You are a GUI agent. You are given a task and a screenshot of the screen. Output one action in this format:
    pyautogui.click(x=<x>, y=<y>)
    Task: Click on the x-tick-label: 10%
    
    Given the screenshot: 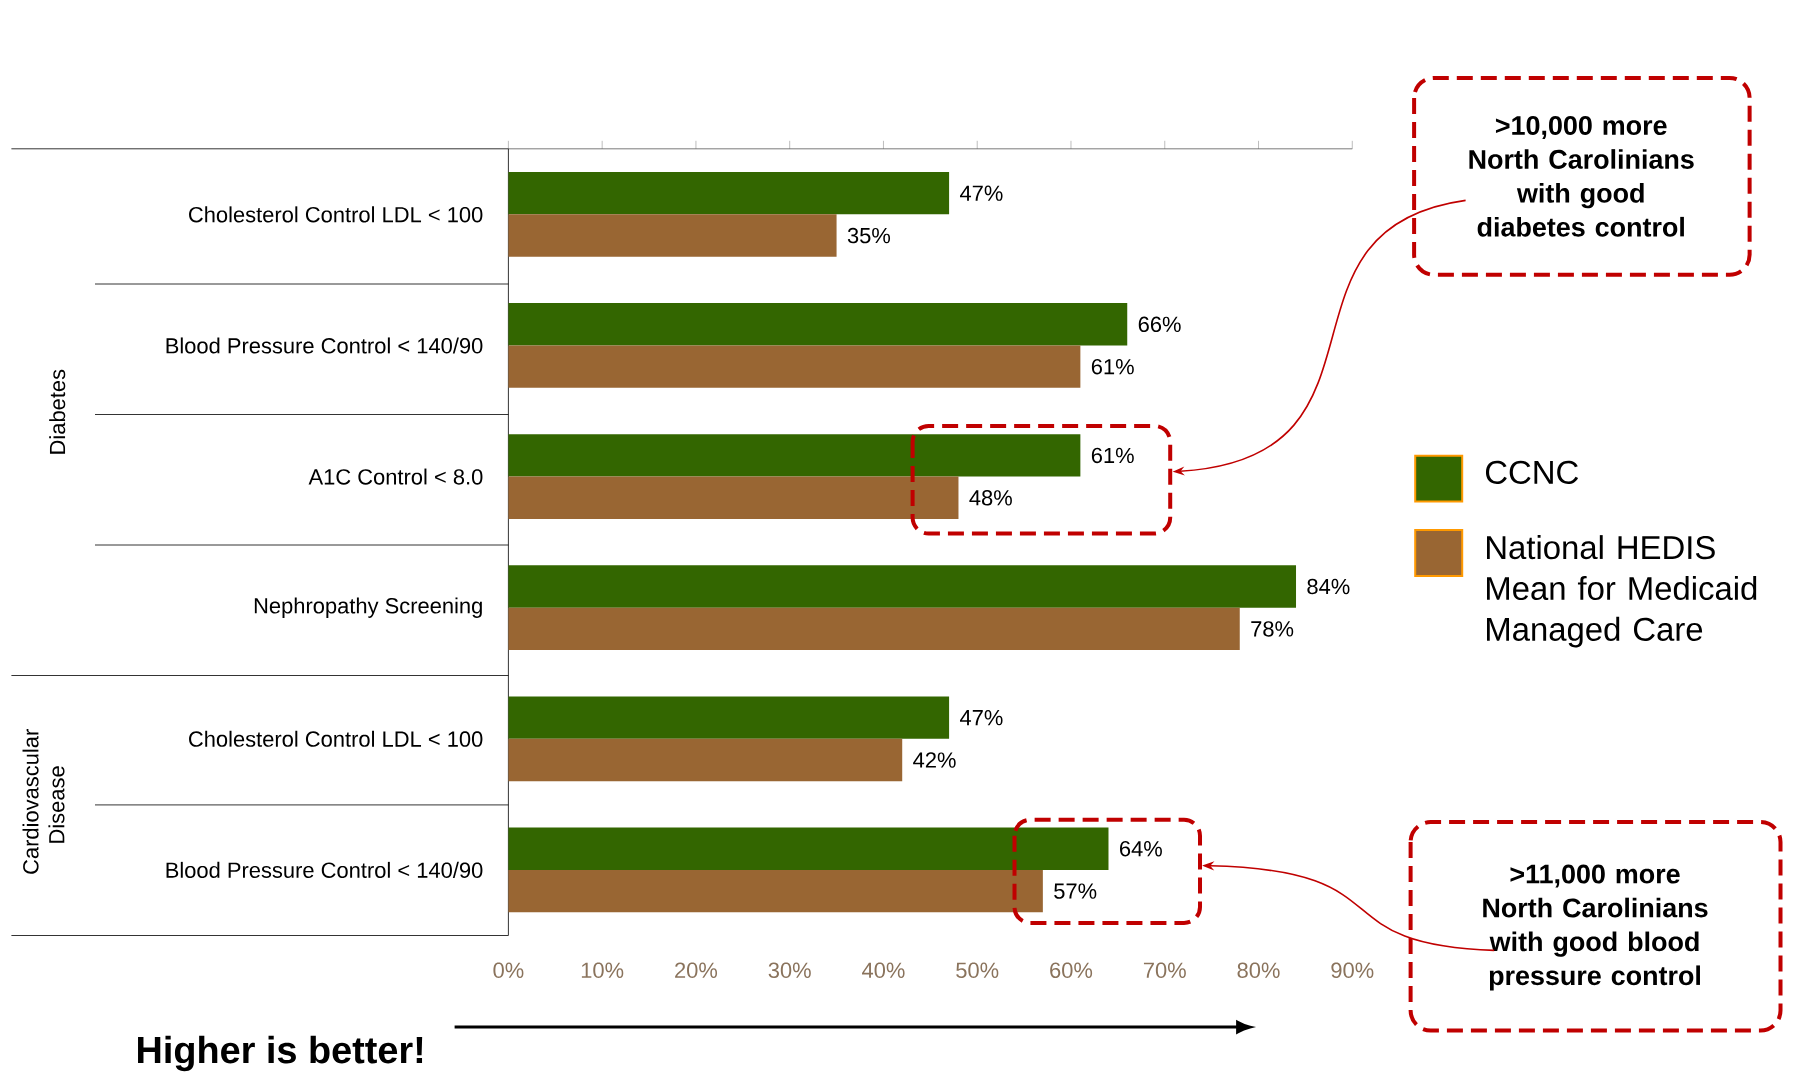 What is the action you would take?
    pyautogui.click(x=602, y=970)
    